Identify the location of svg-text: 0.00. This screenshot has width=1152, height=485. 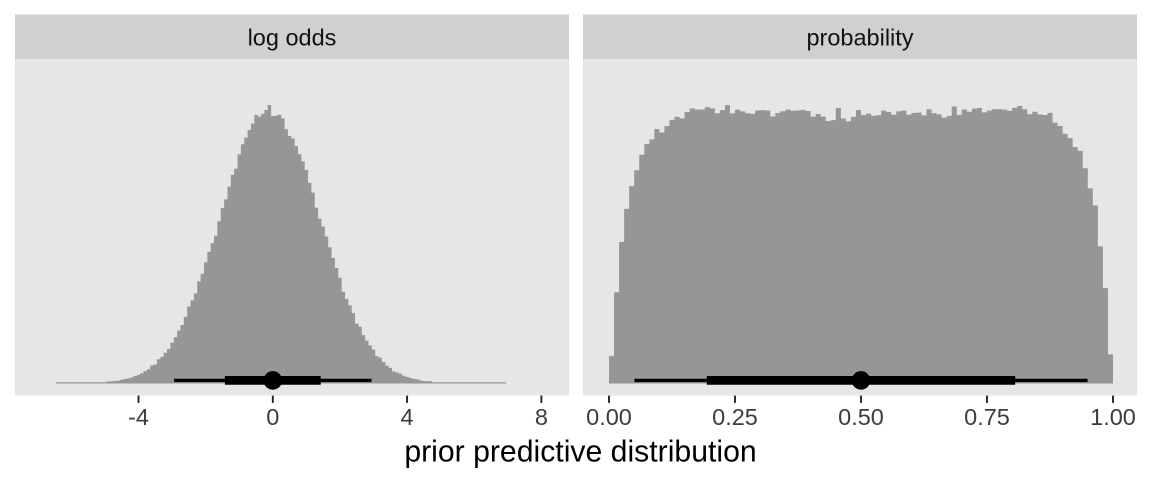
(609, 417).